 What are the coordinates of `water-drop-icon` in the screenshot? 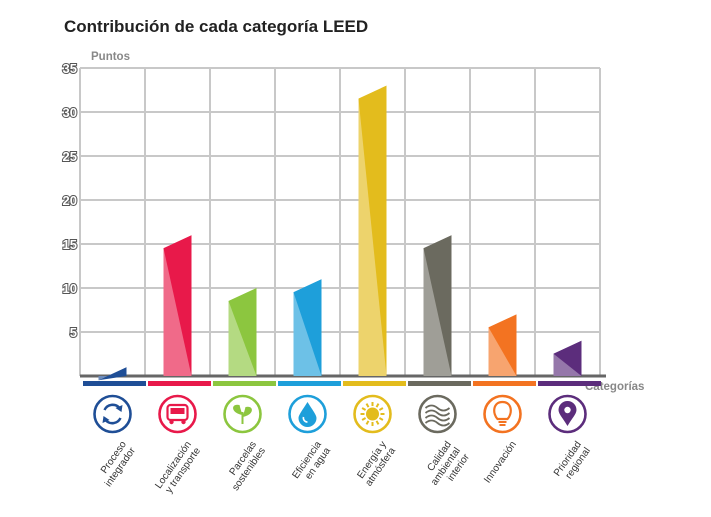 It's located at (307, 414).